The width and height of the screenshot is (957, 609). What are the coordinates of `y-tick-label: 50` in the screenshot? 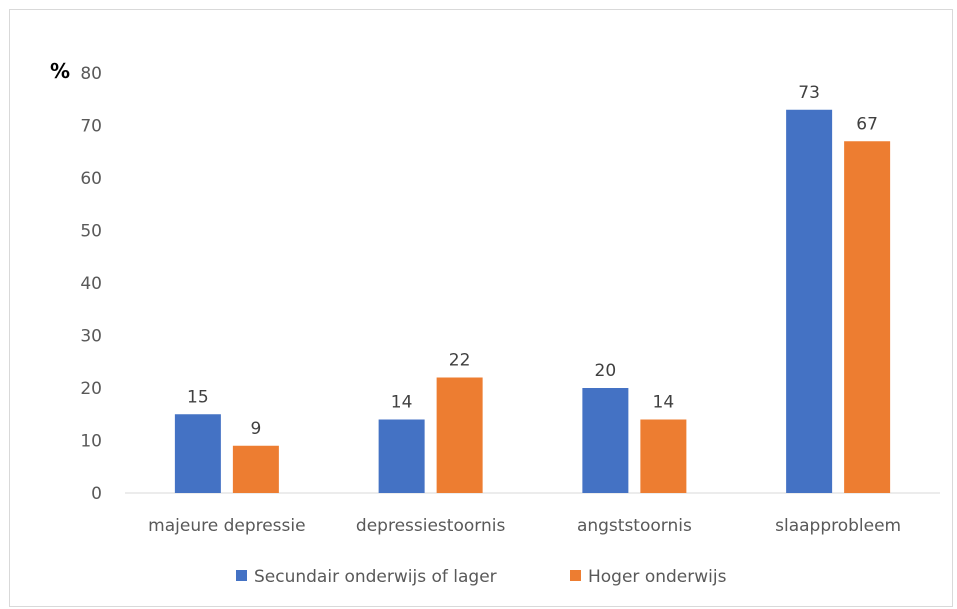 It's located at (91, 232).